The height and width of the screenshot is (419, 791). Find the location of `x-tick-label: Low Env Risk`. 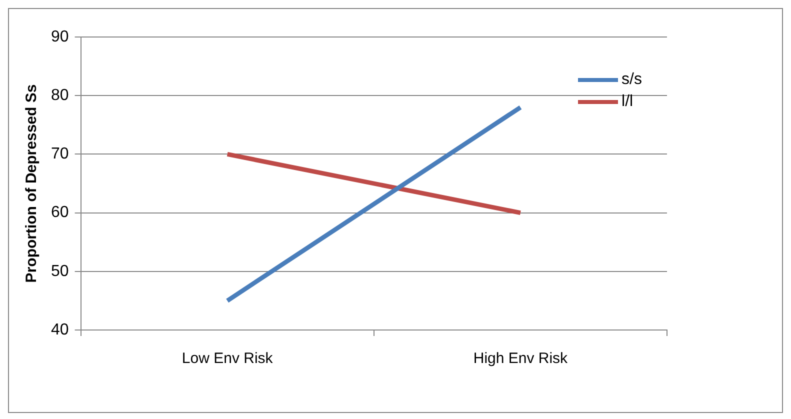

x-tick-label: Low Env Risk is located at coordinates (228, 359).